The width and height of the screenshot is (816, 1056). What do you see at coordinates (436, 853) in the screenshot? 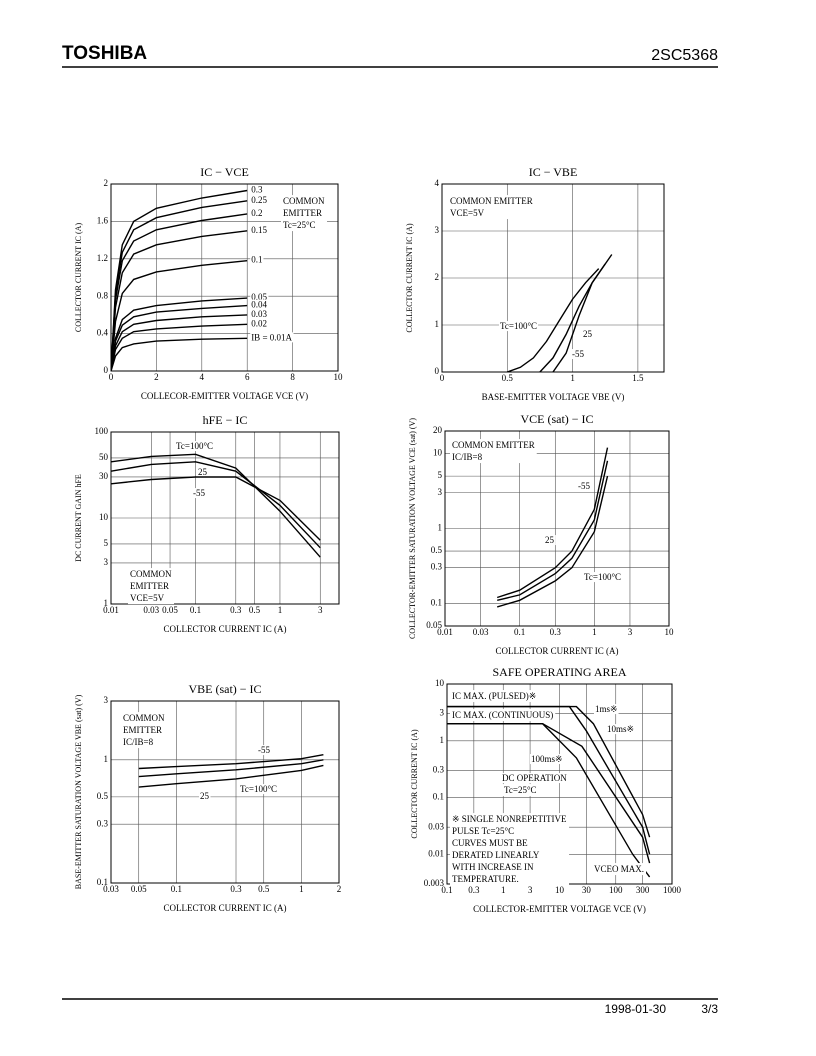
I see `y-tick-label: 0.01` at bounding box center [436, 853].